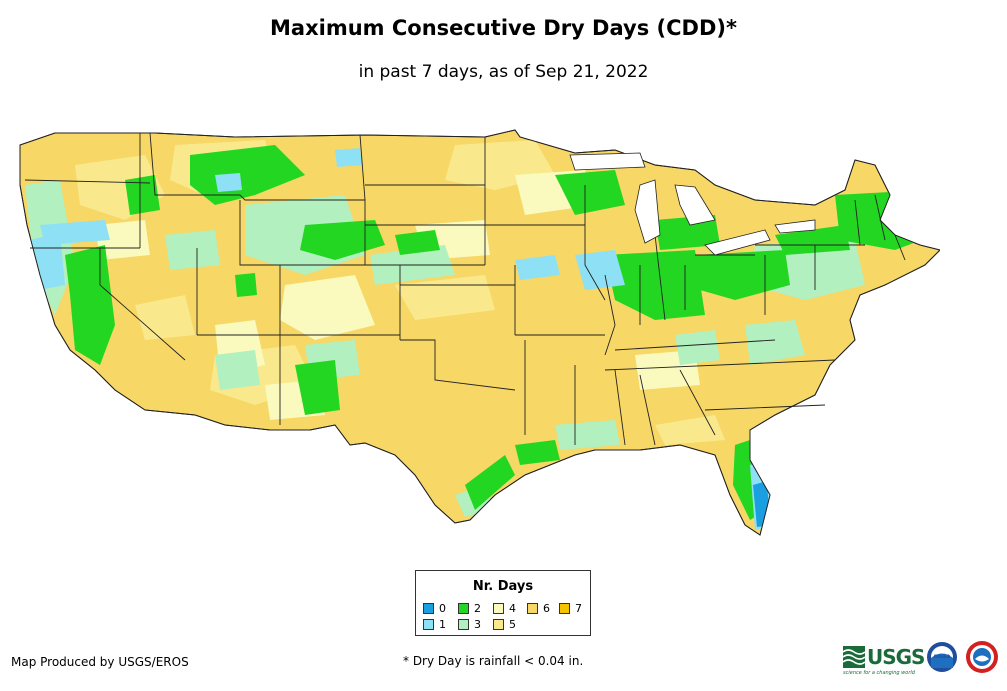 The height and width of the screenshot is (691, 1007). I want to click on noaa-wordmark: noaa, so click(942, 656).